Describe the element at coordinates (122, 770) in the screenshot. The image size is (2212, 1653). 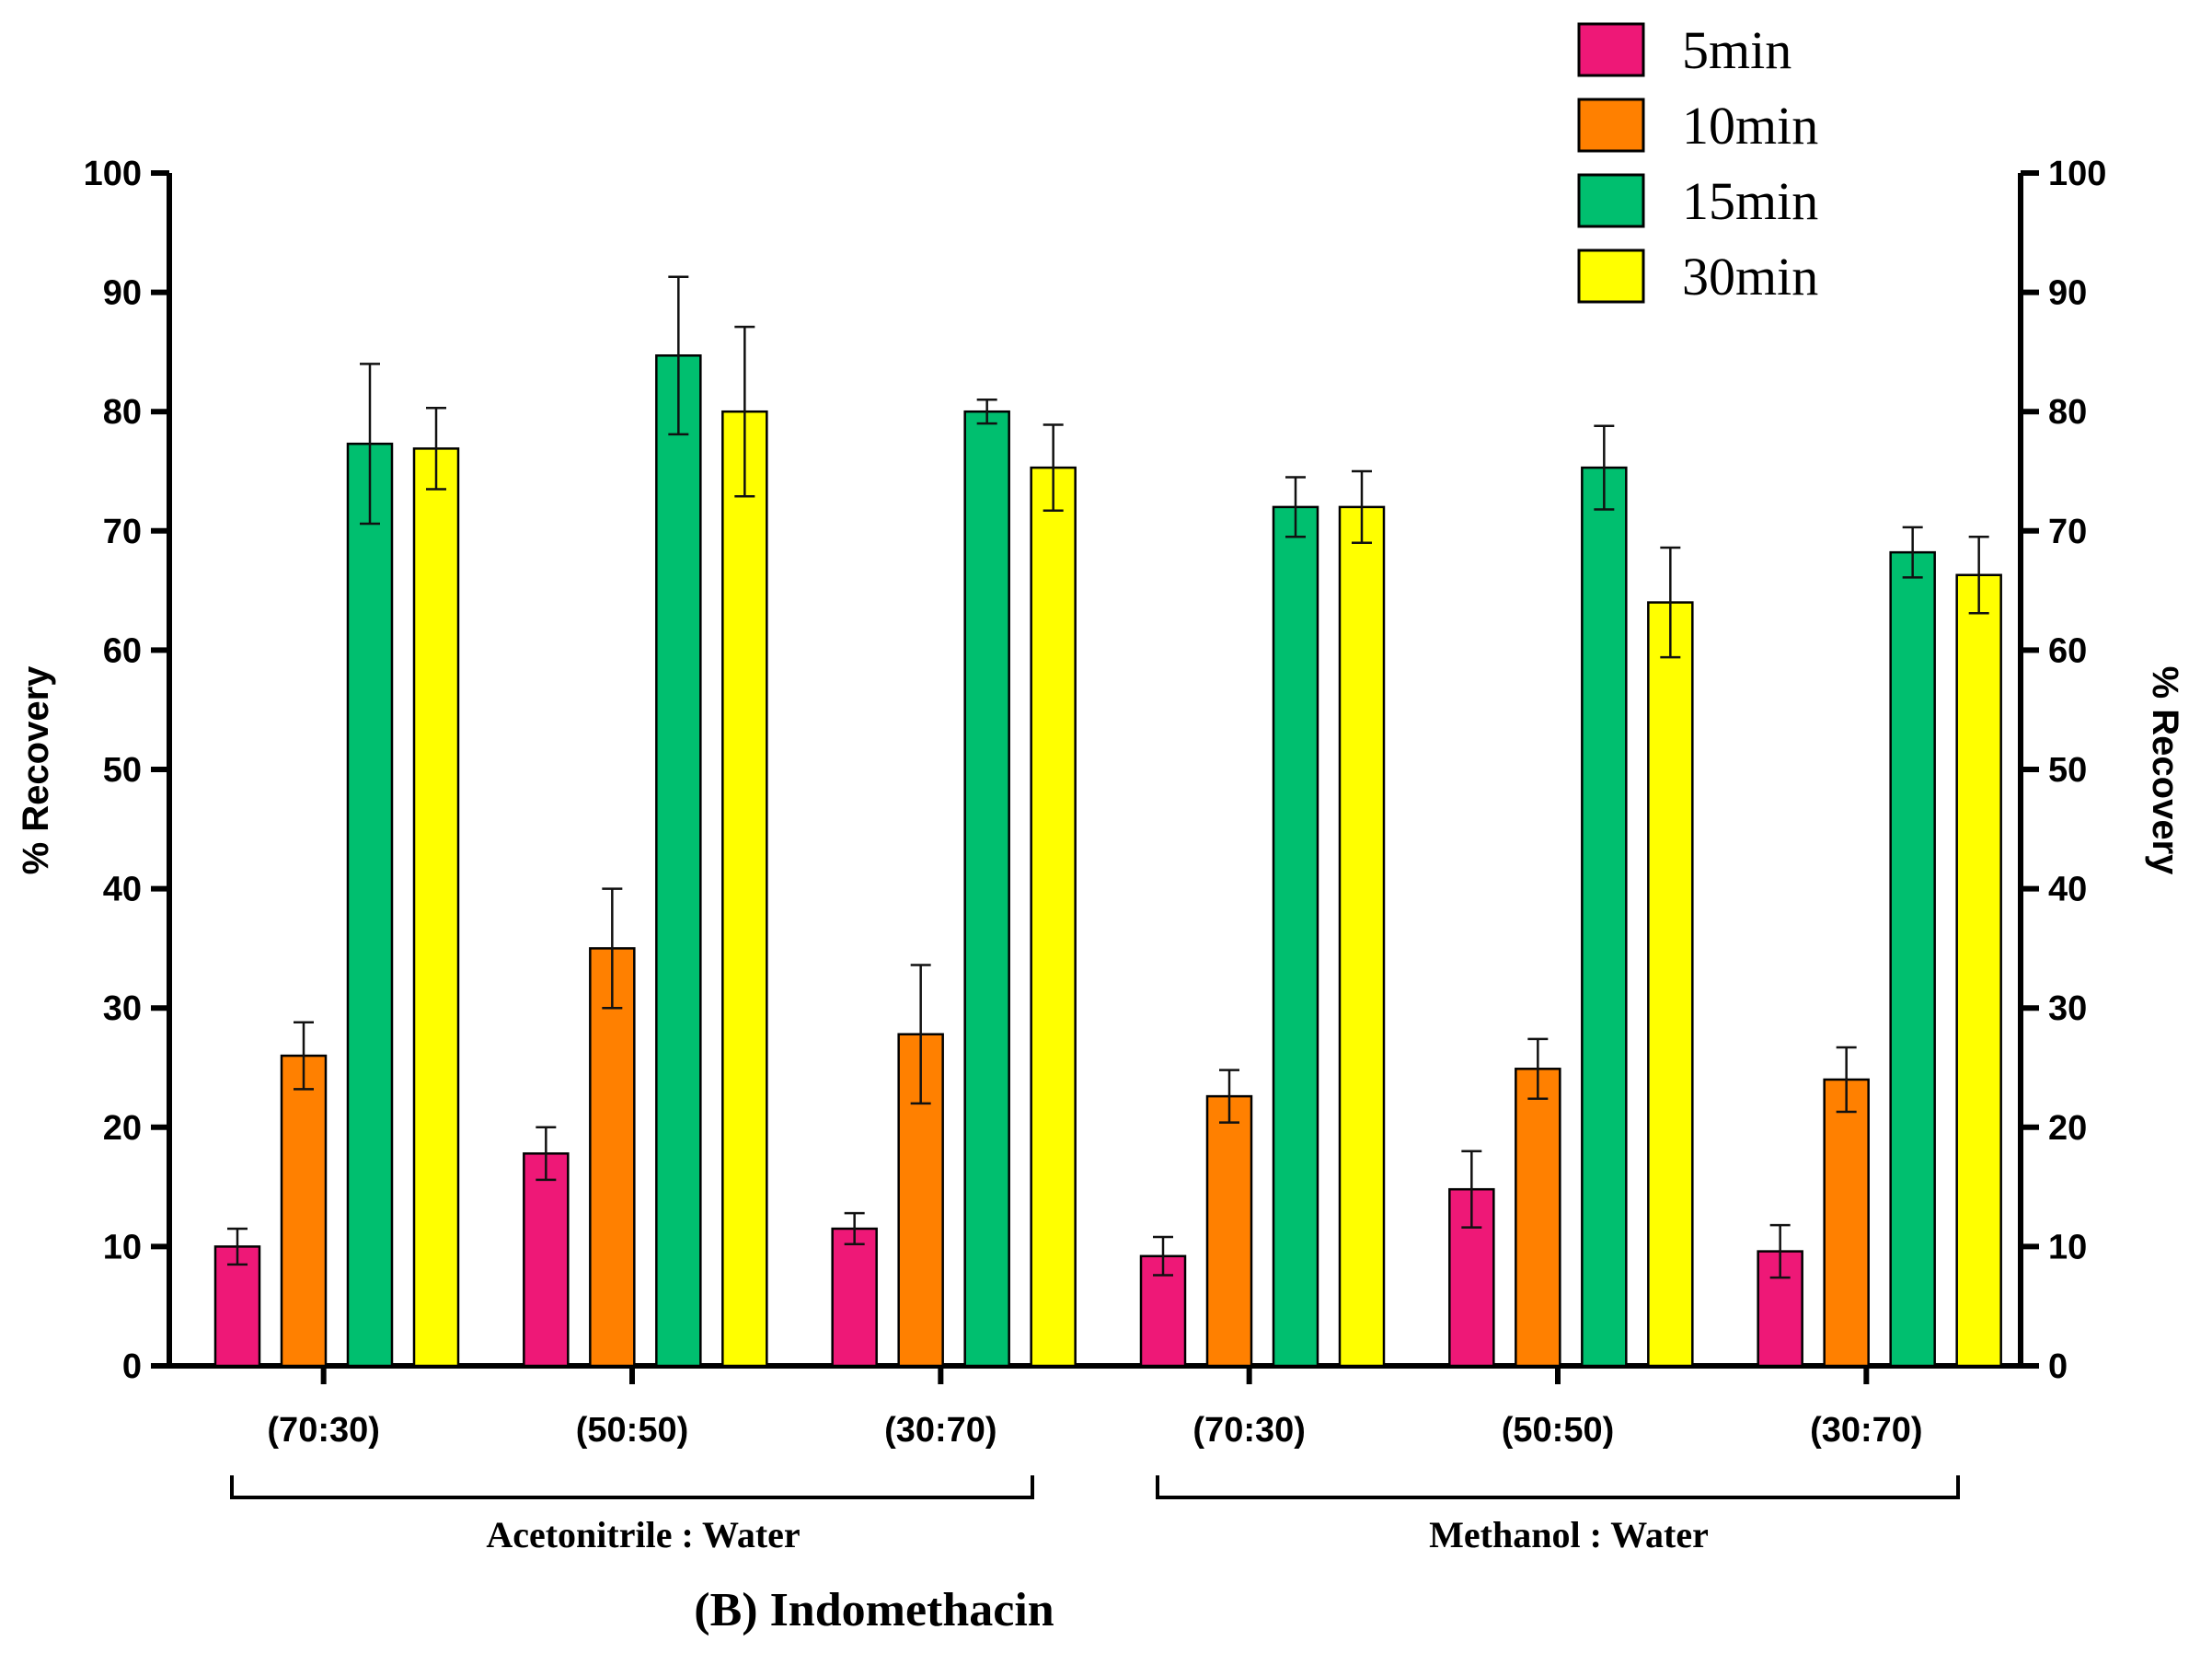
I see `y-tick-label-left: 50` at that location.